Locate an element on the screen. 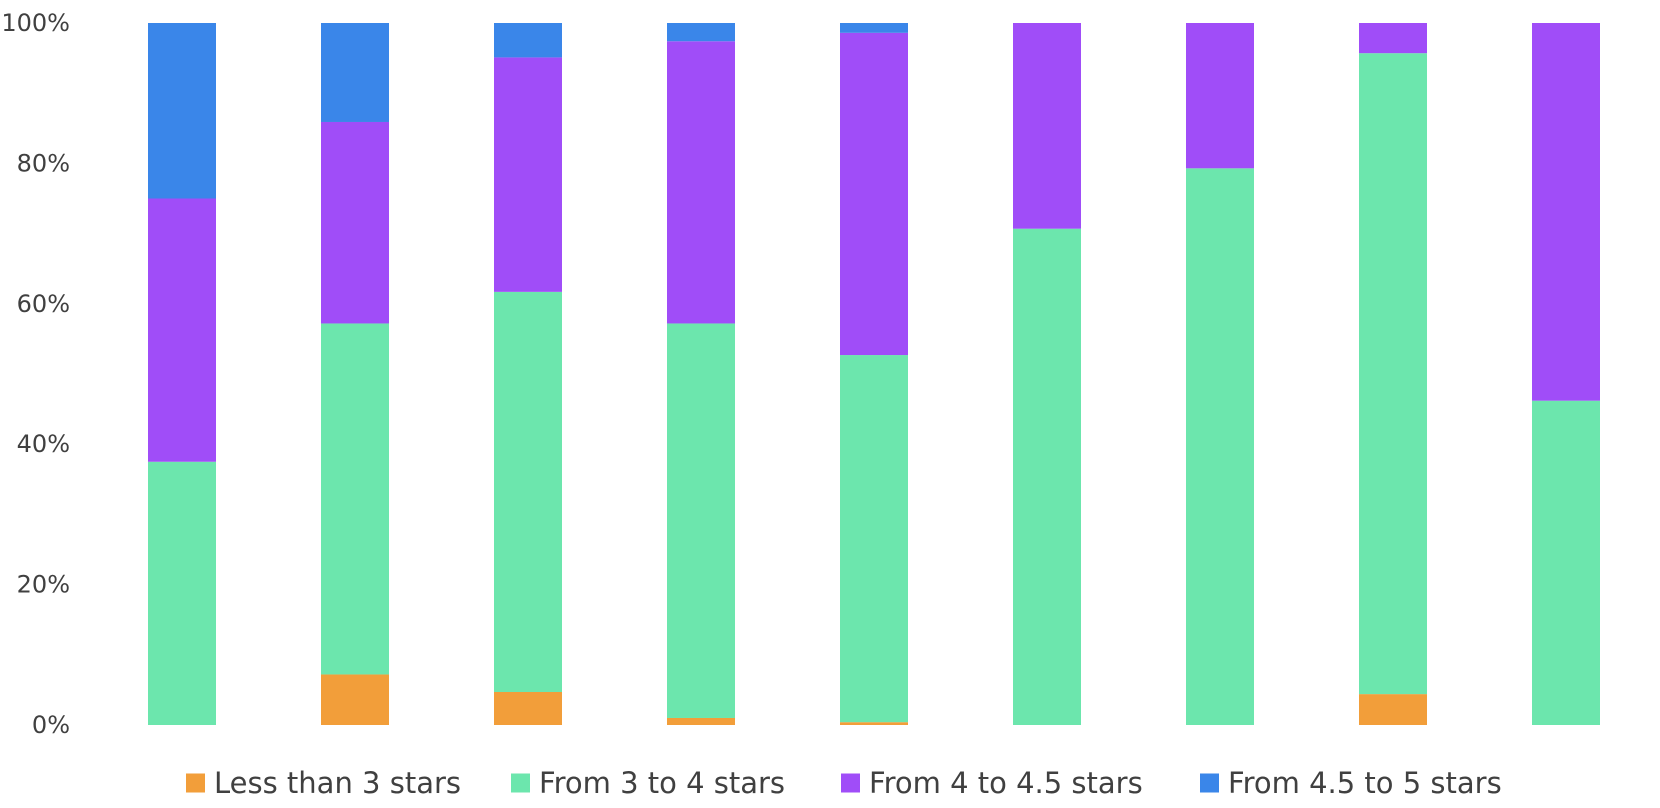  y-tick-label: 40% is located at coordinates (43, 444).